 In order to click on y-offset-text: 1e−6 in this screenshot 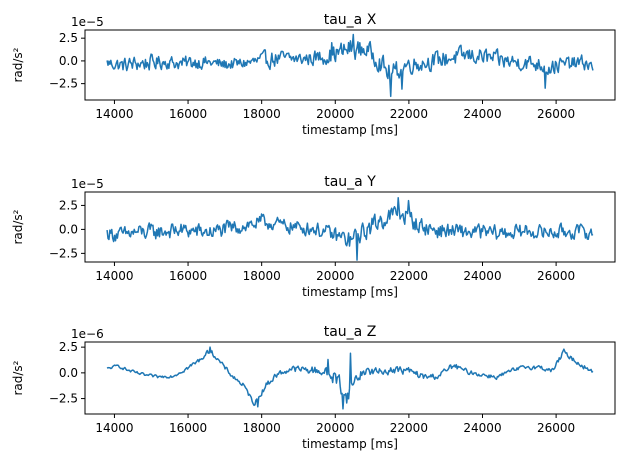, I will do `click(87, 334)`.